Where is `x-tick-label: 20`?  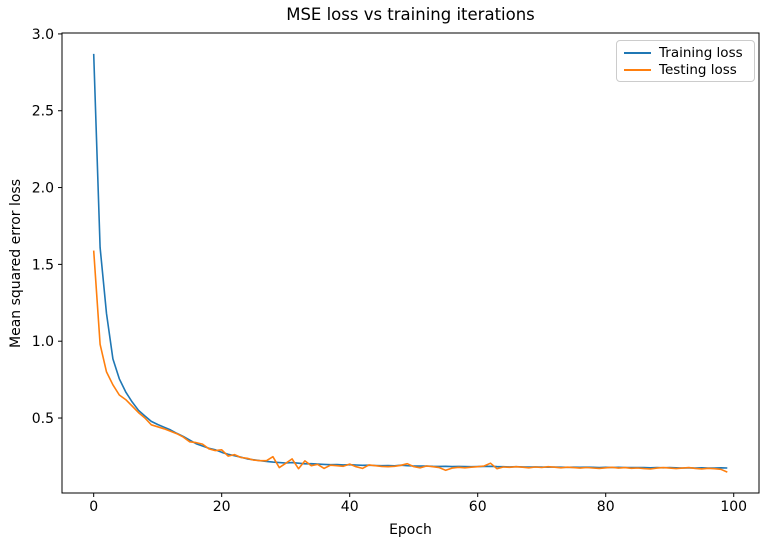 x-tick-label: 20 is located at coordinates (222, 507).